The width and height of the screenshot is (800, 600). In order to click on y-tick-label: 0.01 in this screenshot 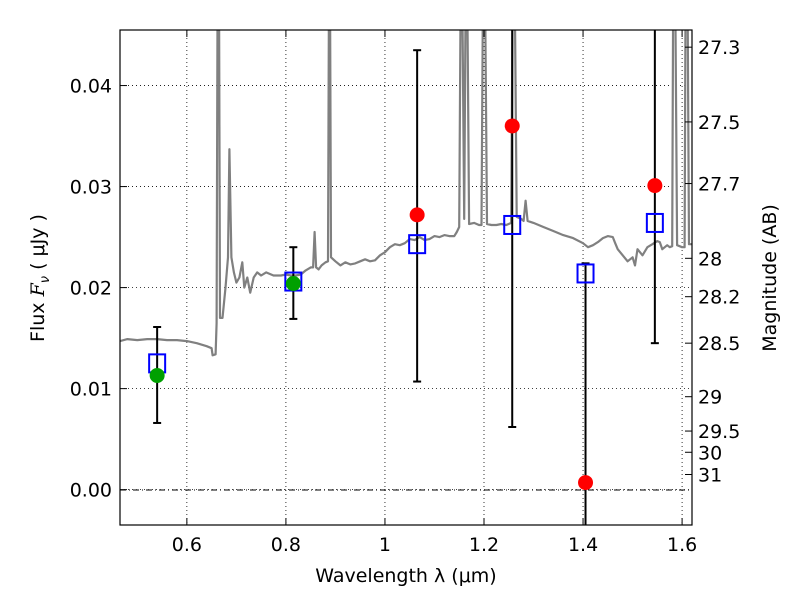, I will do `click(91, 390)`.